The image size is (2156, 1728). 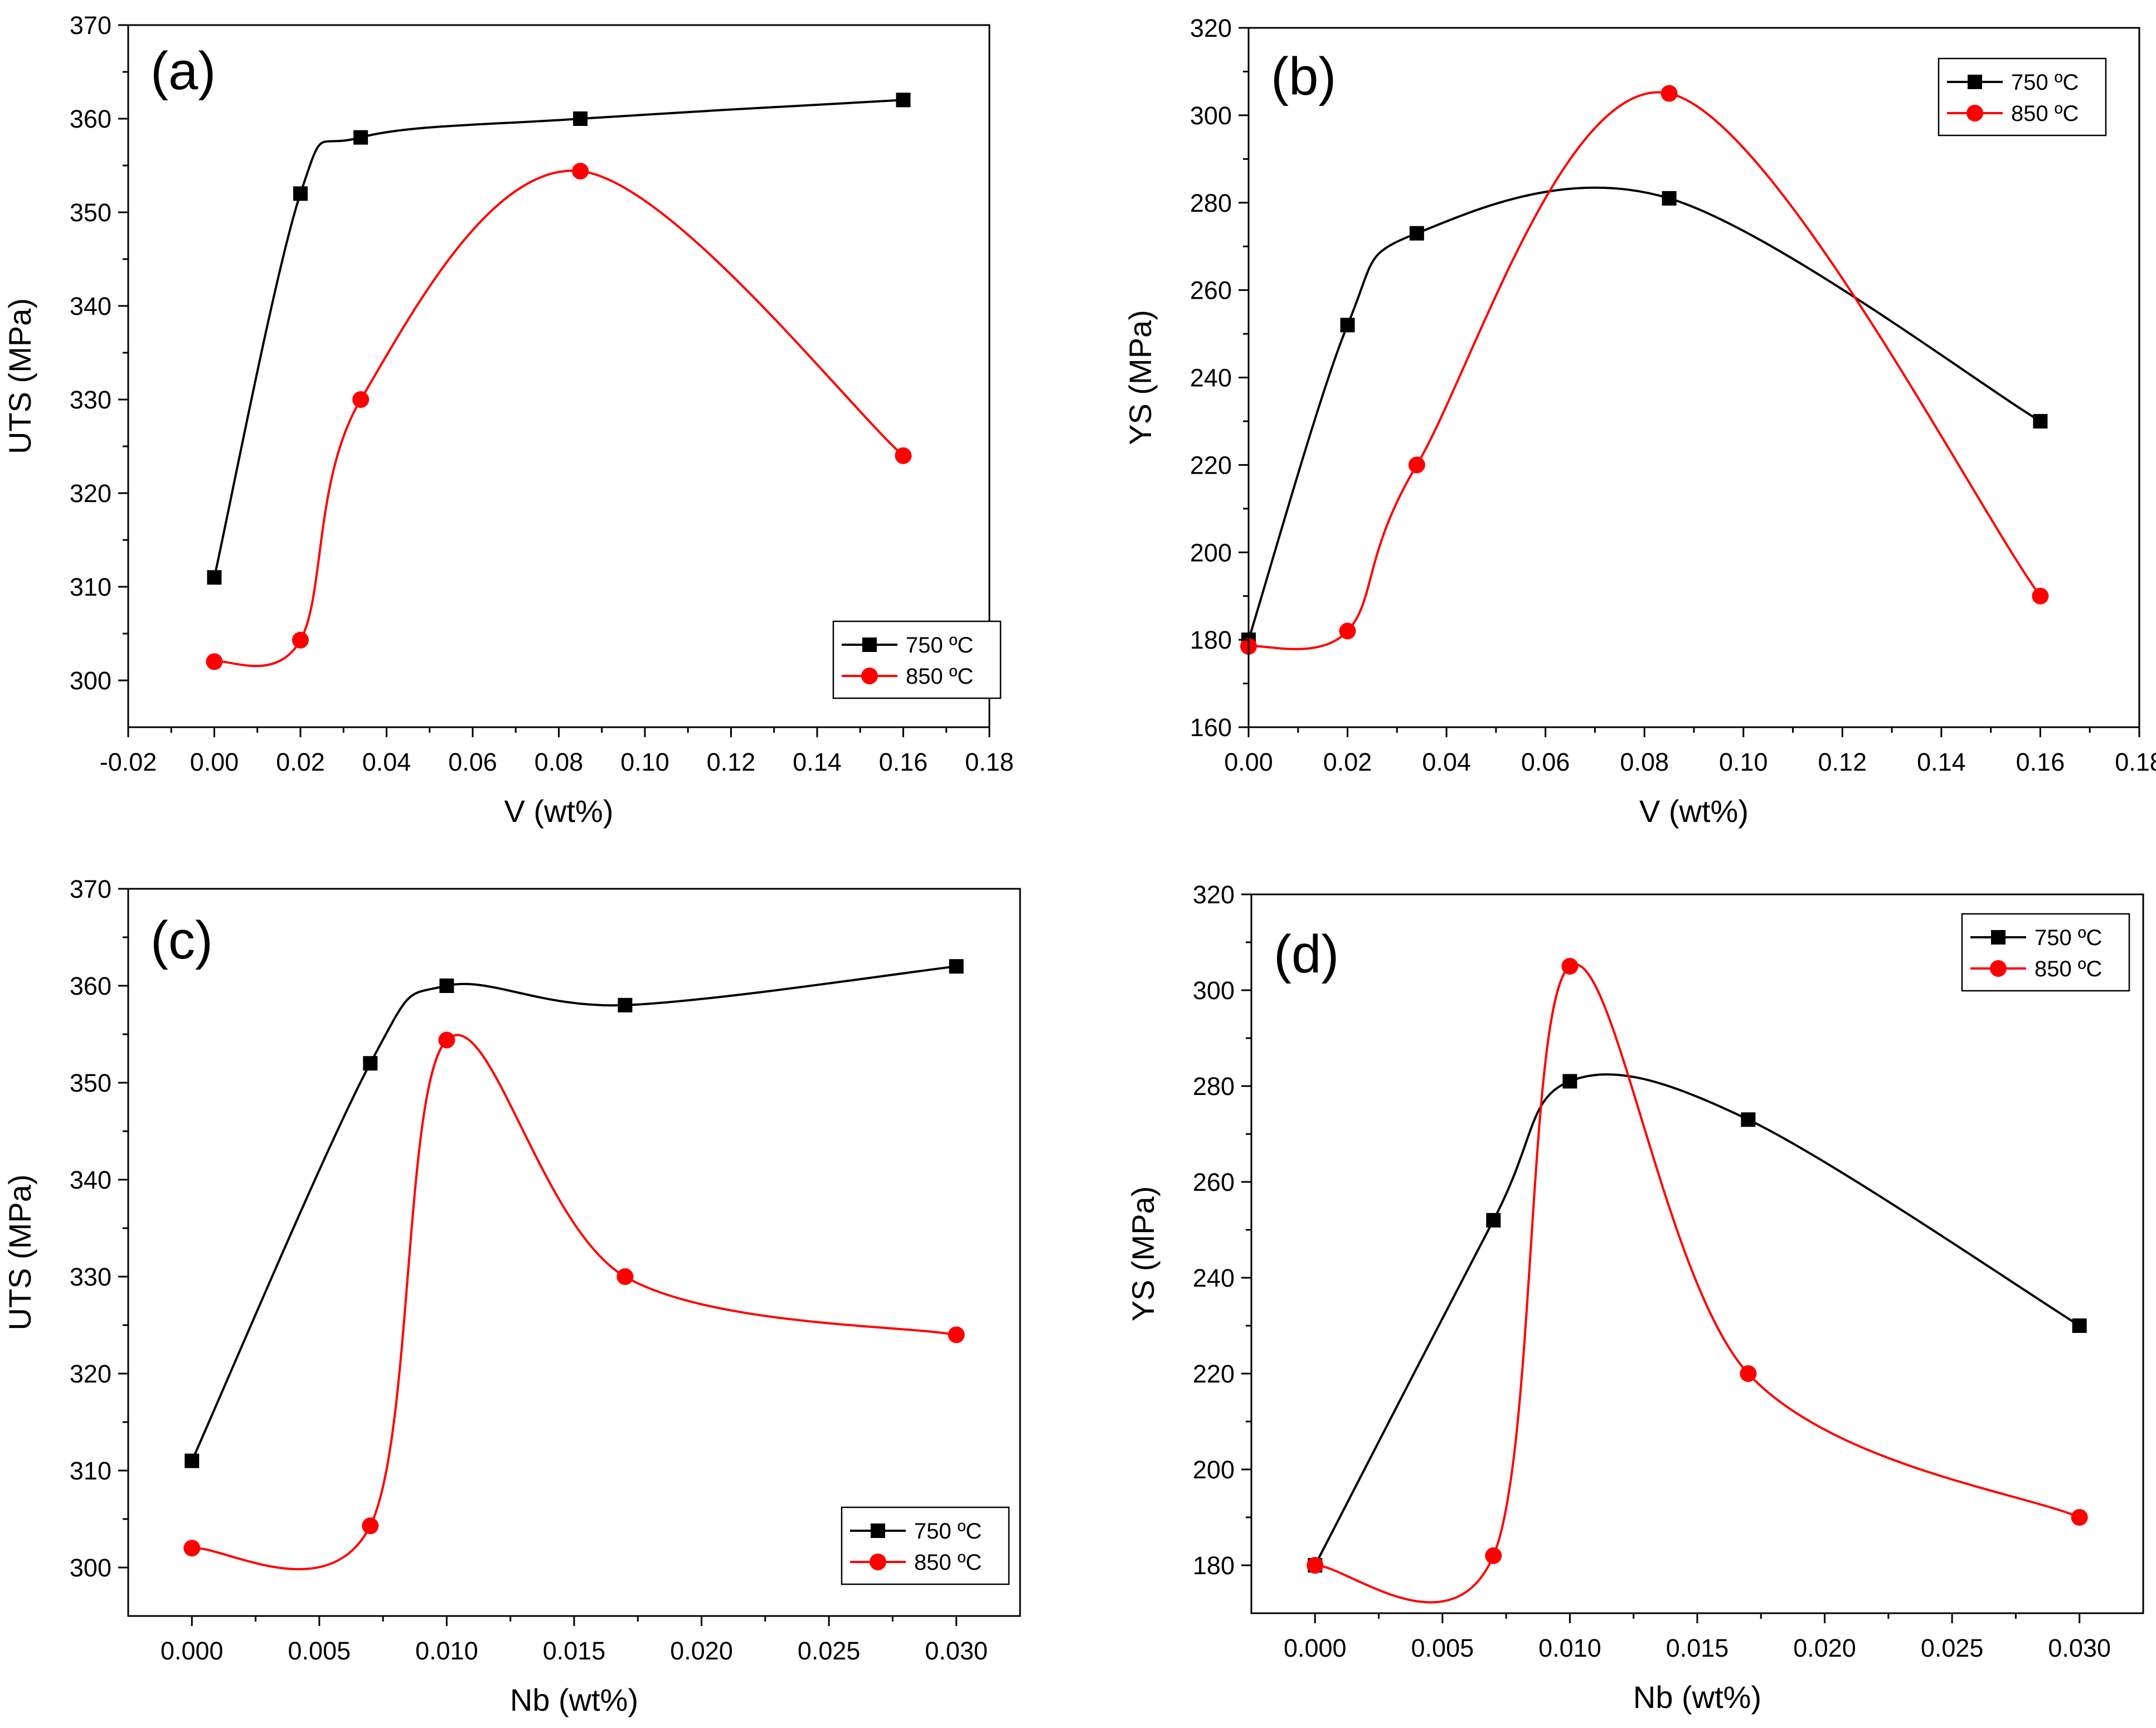 What do you see at coordinates (192, 1651) in the screenshot?
I see `x-tick-label: 0.000` at bounding box center [192, 1651].